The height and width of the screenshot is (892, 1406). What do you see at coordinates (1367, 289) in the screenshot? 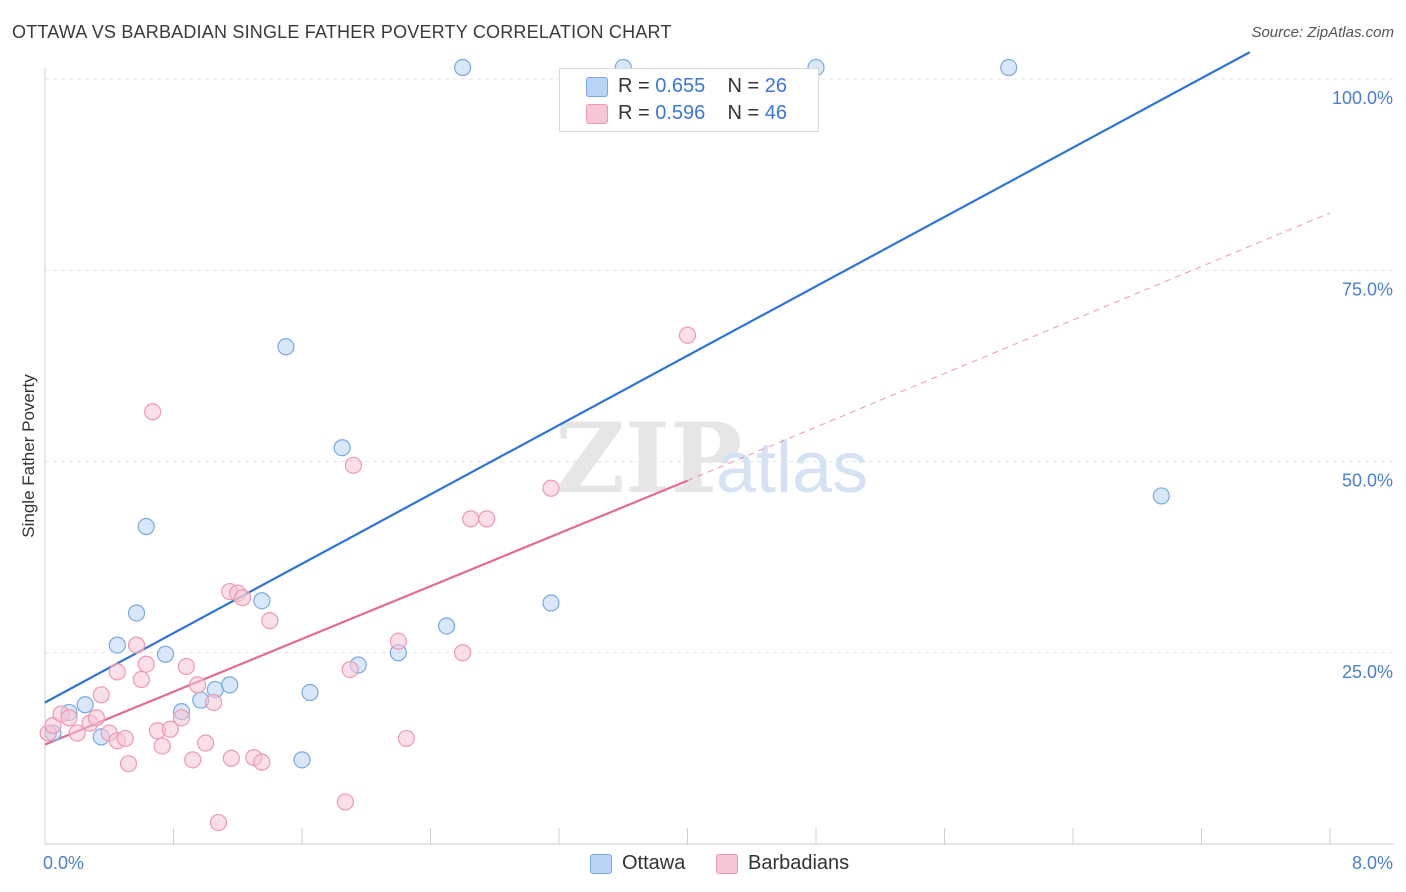
I see `y-tick-label: 75.0%` at bounding box center [1367, 289].